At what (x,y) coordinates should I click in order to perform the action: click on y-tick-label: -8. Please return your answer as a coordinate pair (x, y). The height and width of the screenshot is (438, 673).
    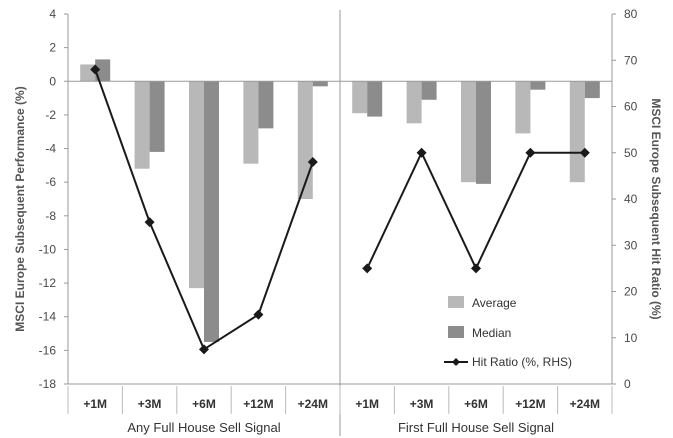
    Looking at the image, I should click on (50, 216).